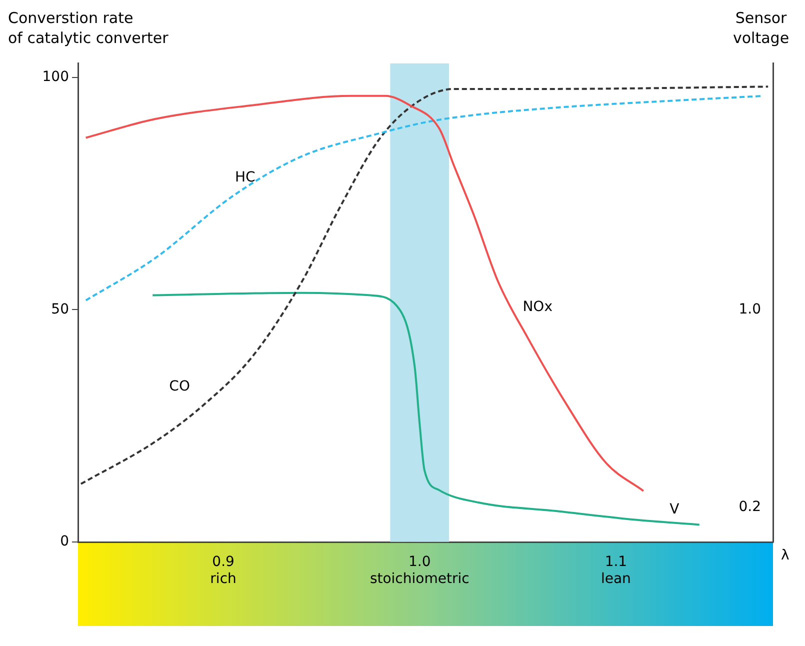 Image resolution: width=805 pixels, height=646 pixels. What do you see at coordinates (615, 570) in the screenshot?
I see `x-tick-label: 1.1 lean` at bounding box center [615, 570].